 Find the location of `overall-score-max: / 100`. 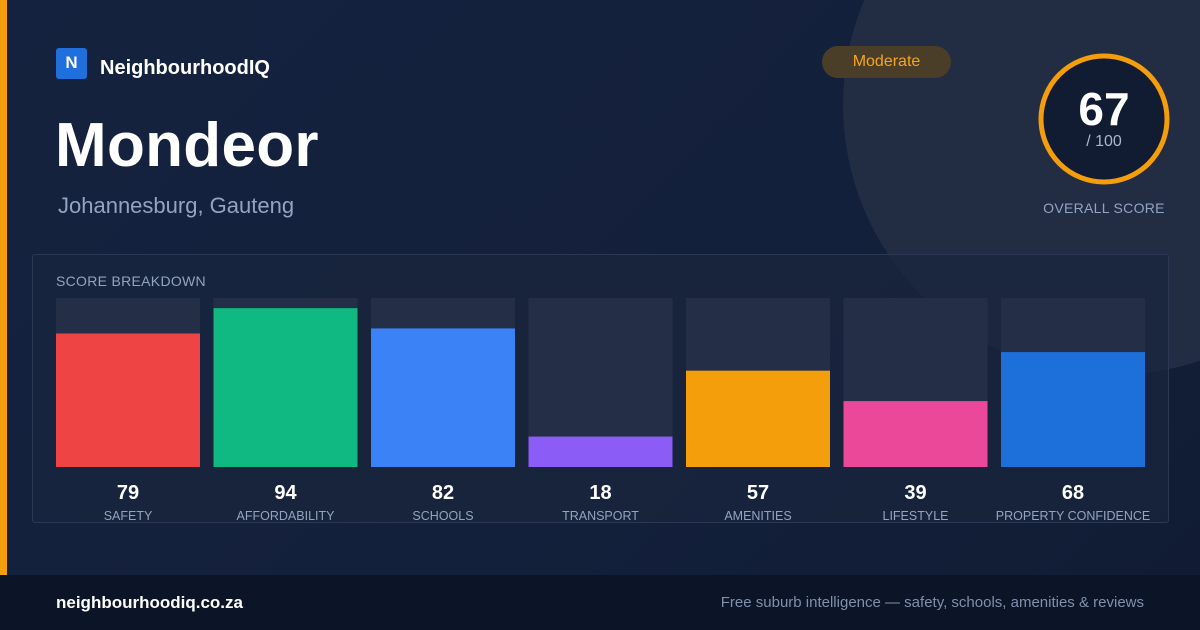

overall-score-max: / 100 is located at coordinates (1104, 141).